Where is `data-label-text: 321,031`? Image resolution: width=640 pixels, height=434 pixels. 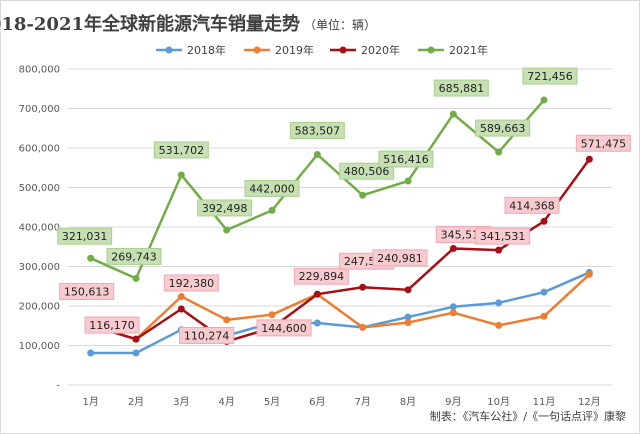
data-label-text: 321,031 is located at coordinates (85, 236).